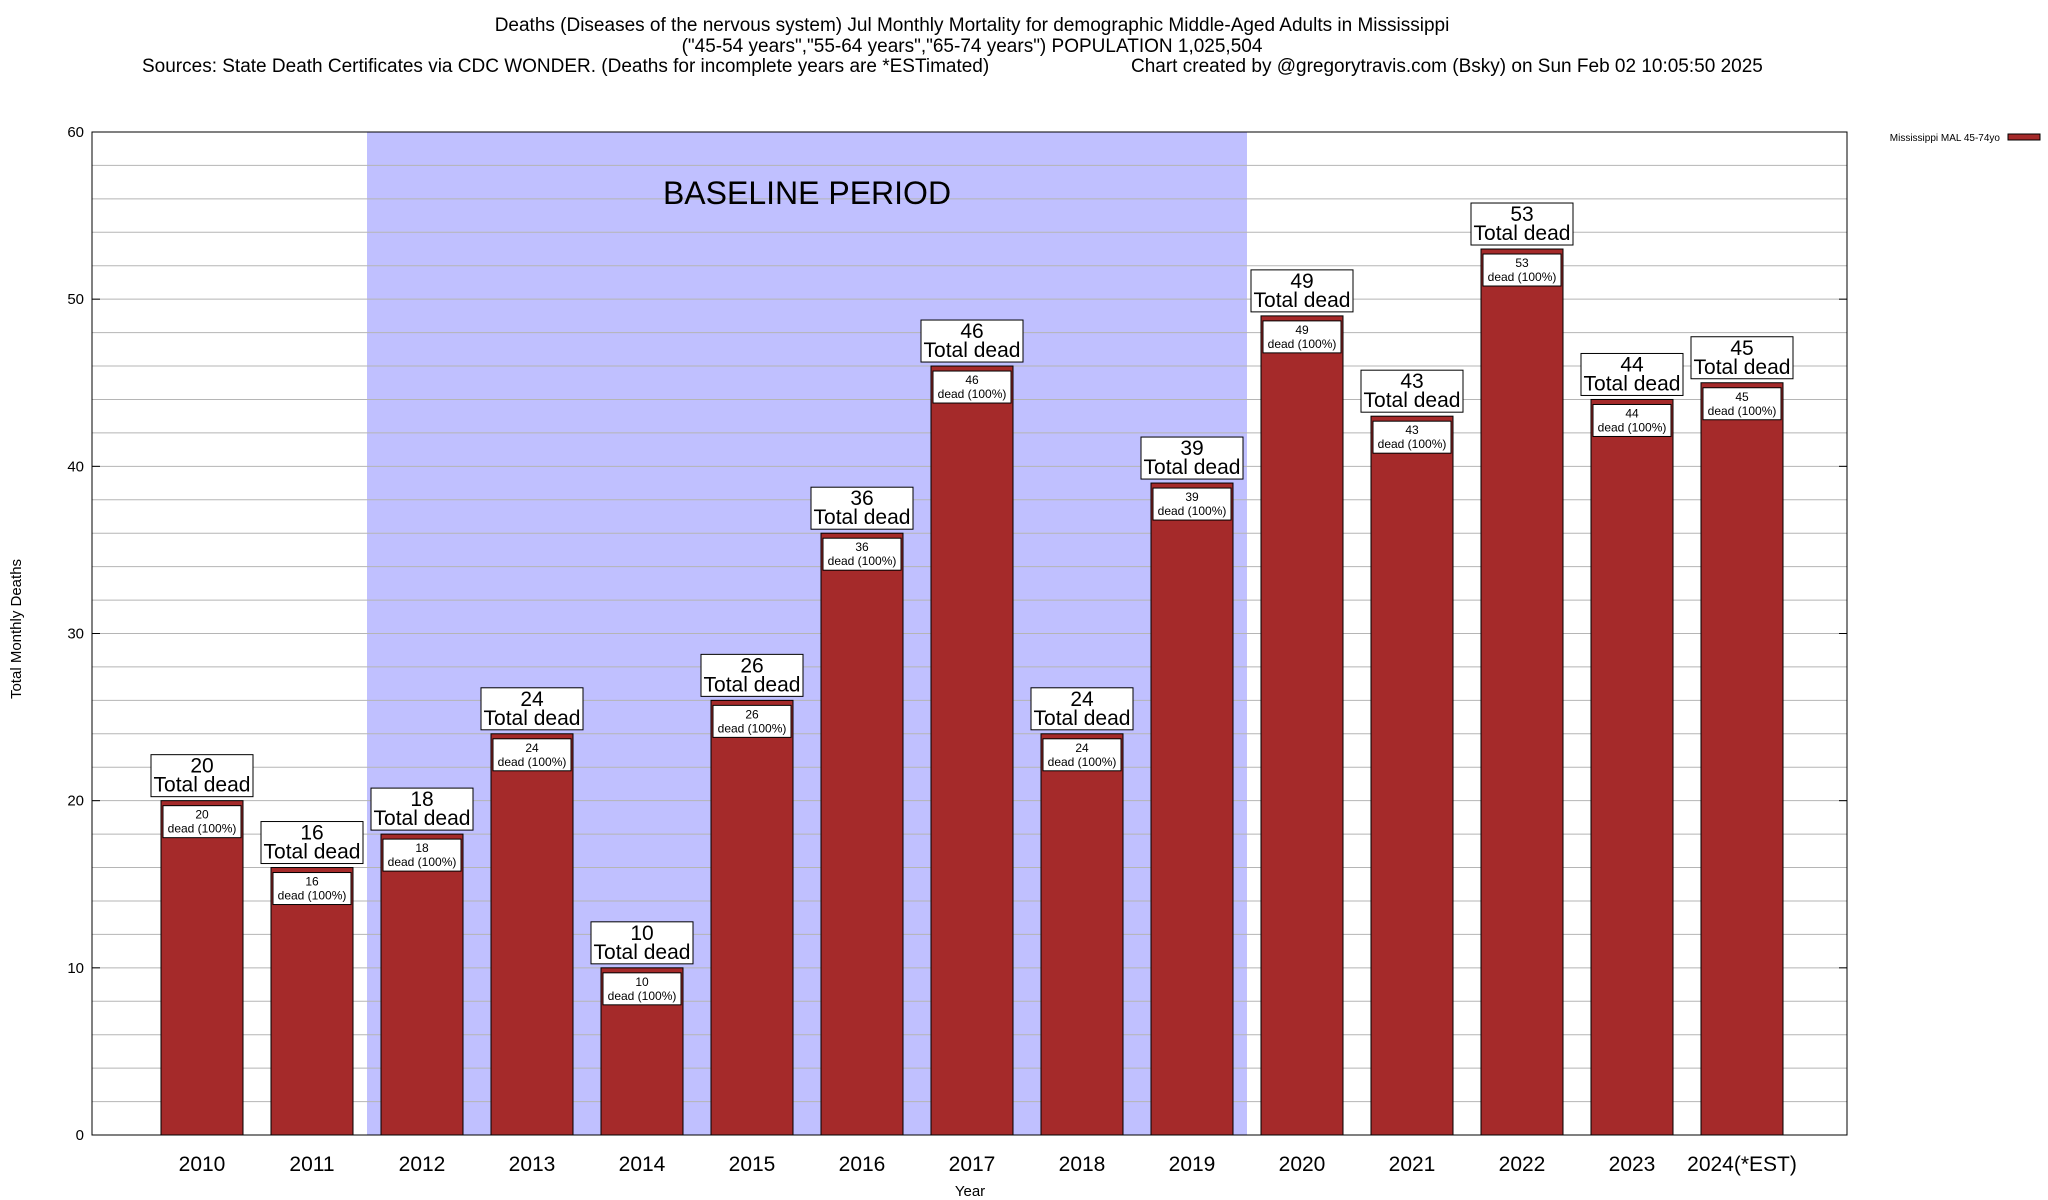 The width and height of the screenshot is (2048, 1200). Describe the element at coordinates (1965, 138) in the screenshot. I see `legend: Mississippi MAL 45-74yo` at that location.